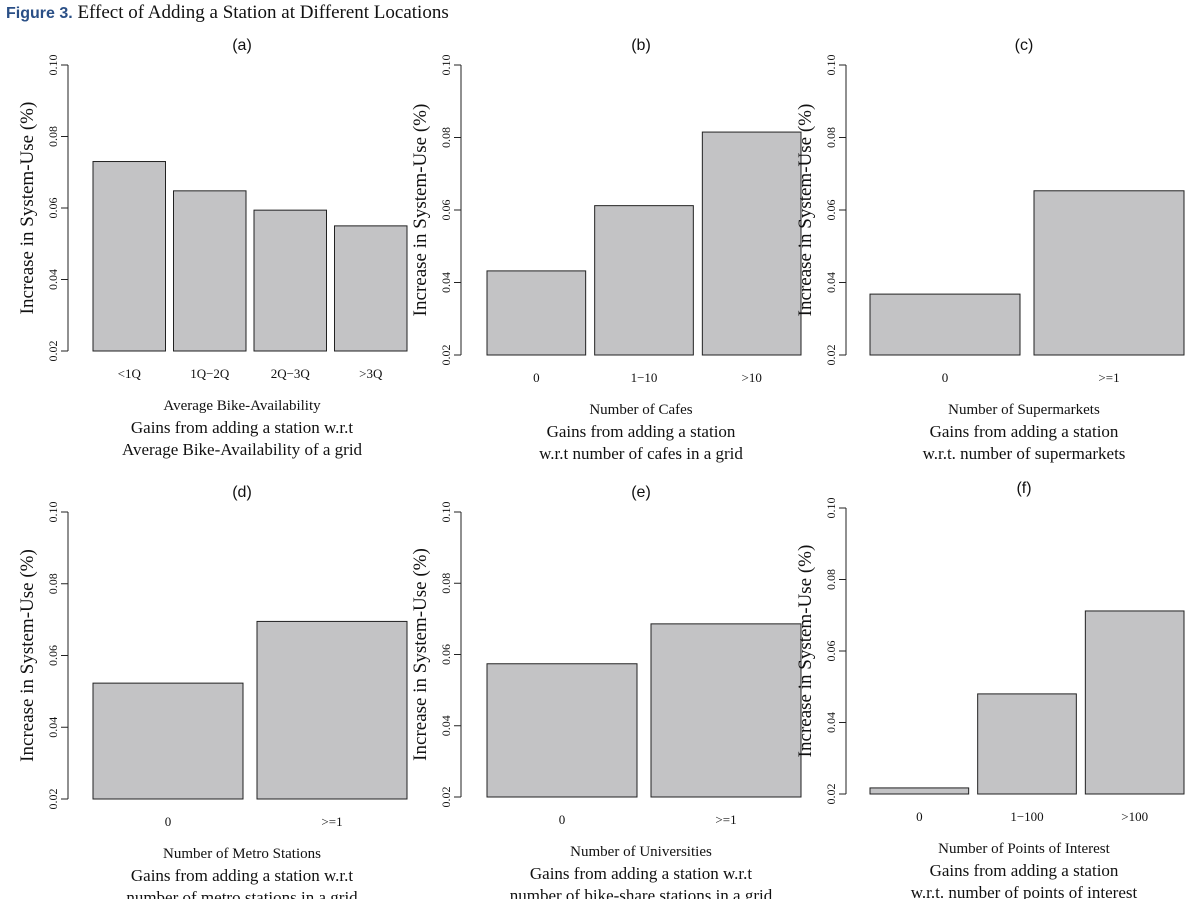 Image resolution: width=1188 pixels, height=899 pixels. Describe the element at coordinates (130, 373) in the screenshot. I see `x-category-label: <1Q` at that location.